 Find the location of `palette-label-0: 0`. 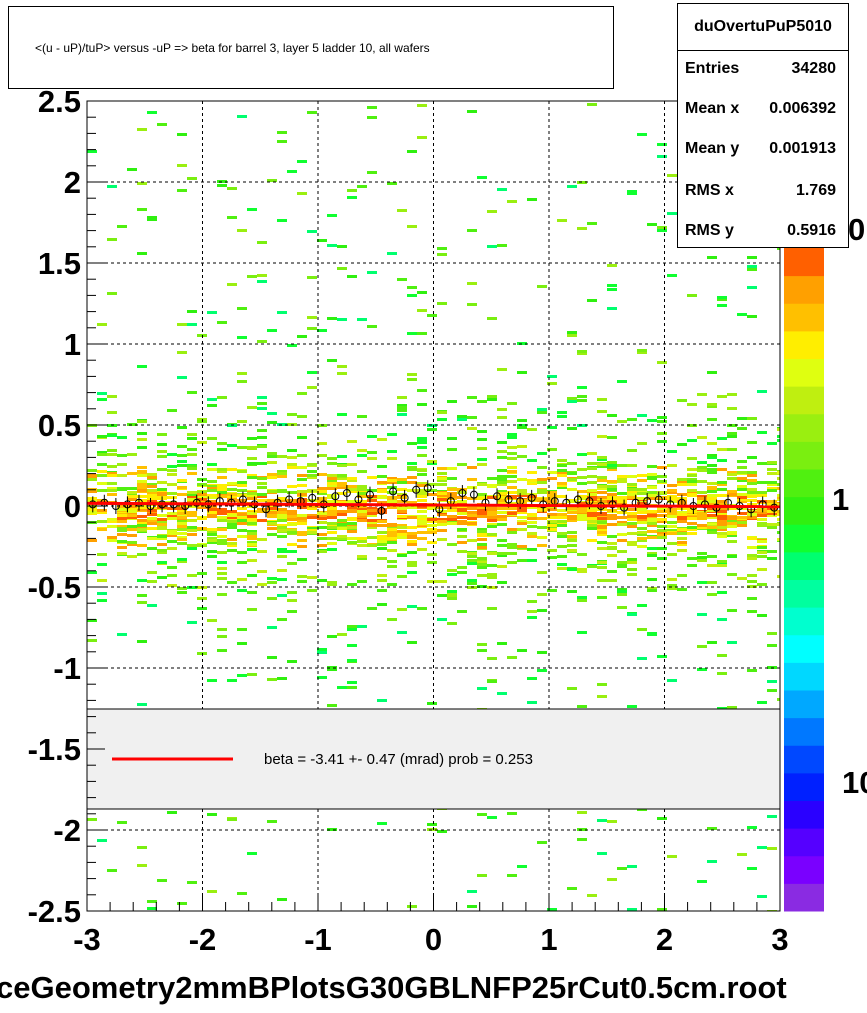

palette-label-0: 0 is located at coordinates (856, 229).